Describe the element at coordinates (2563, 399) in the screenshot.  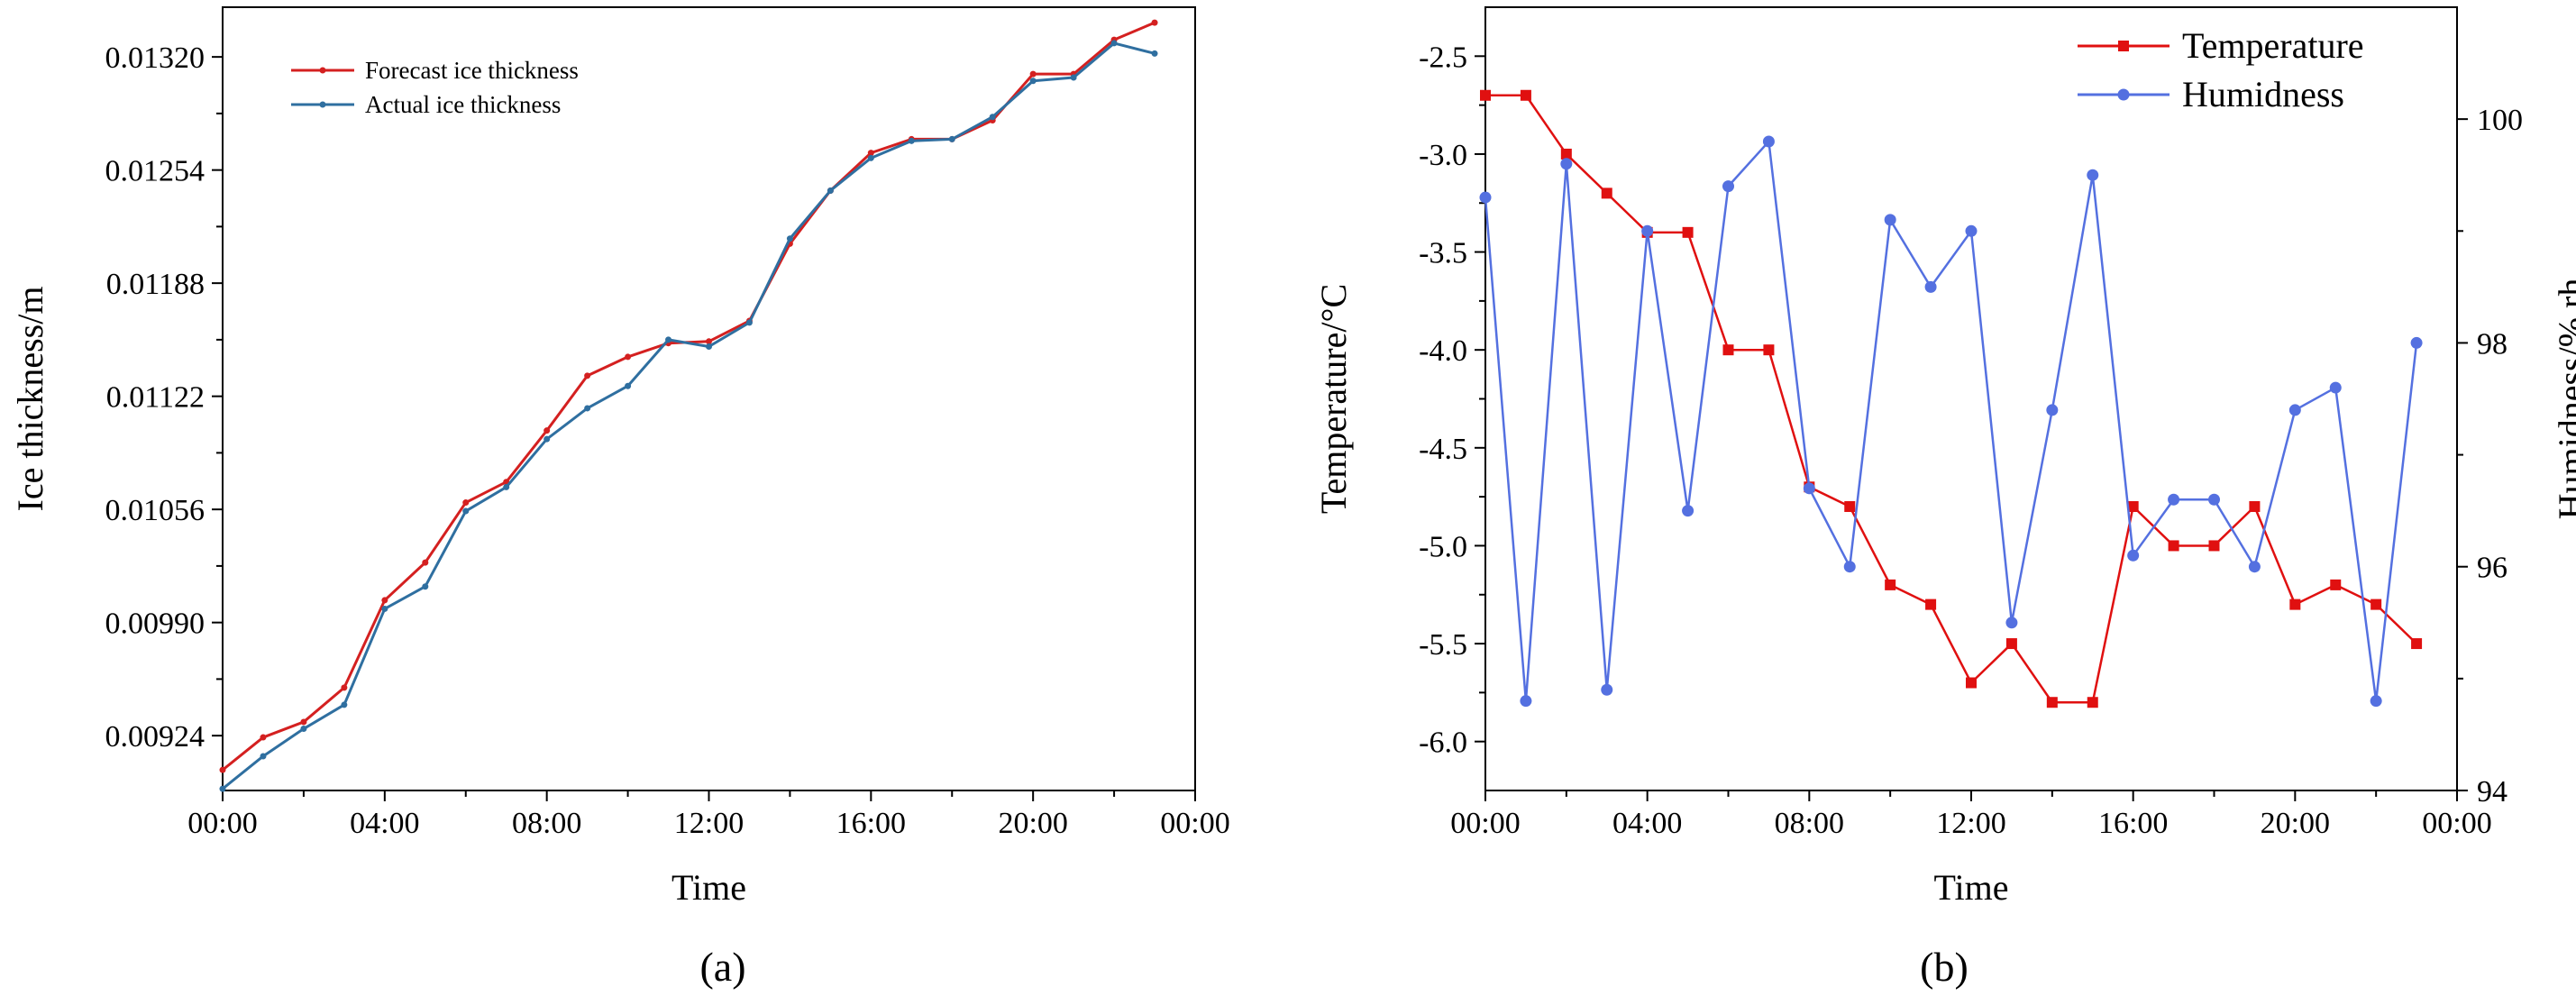
I see `y2-axis-title: Humidness/% rh` at that location.